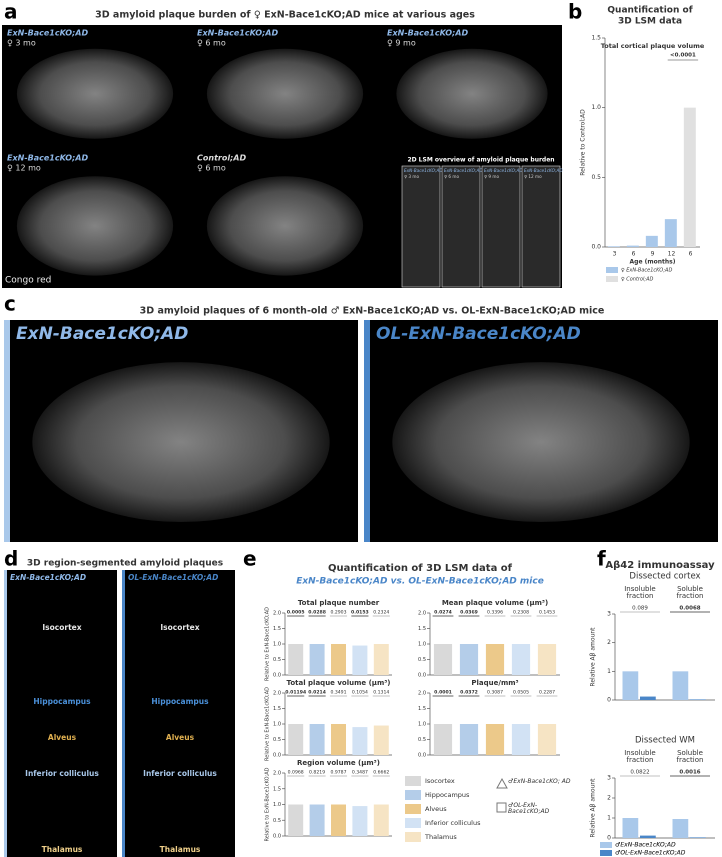 The image size is (722, 857). I want to click on legend-label: Inferior colliculus, so click(453, 823).